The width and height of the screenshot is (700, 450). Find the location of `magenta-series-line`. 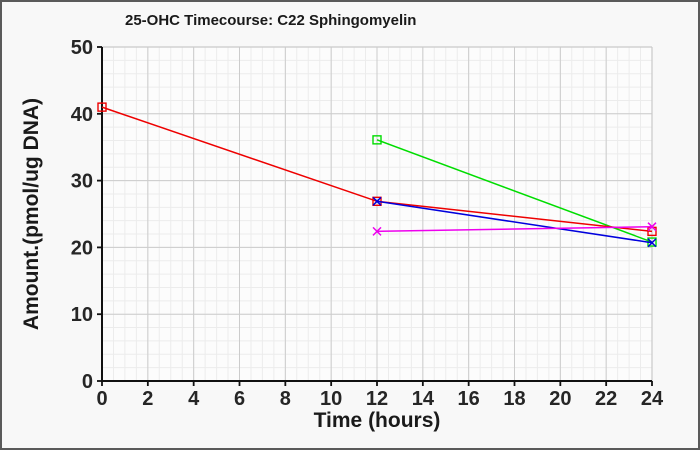

magenta-series-line is located at coordinates (514, 229).